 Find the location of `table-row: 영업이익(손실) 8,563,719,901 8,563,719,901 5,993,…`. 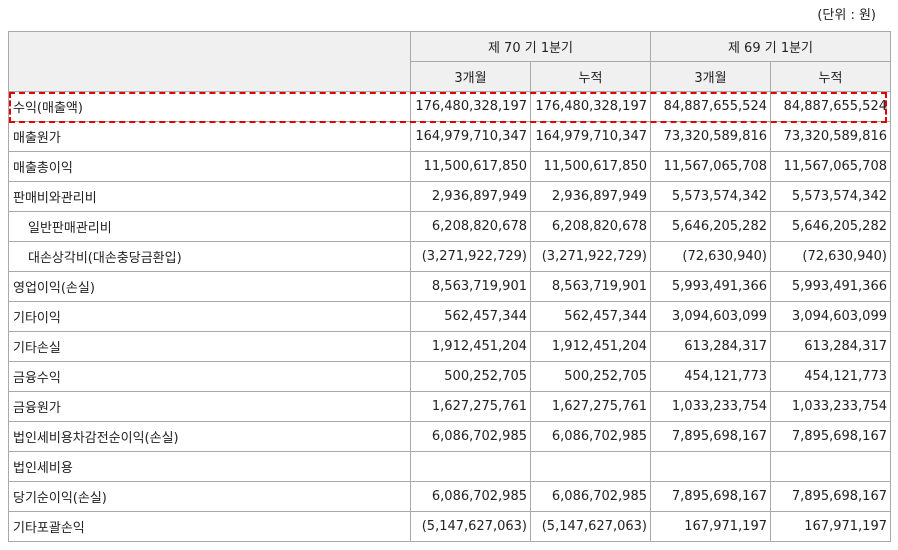

table-row: 영업이익(손실) 8,563,719,901 8,563,719,901 5,993,… is located at coordinates (449, 286).